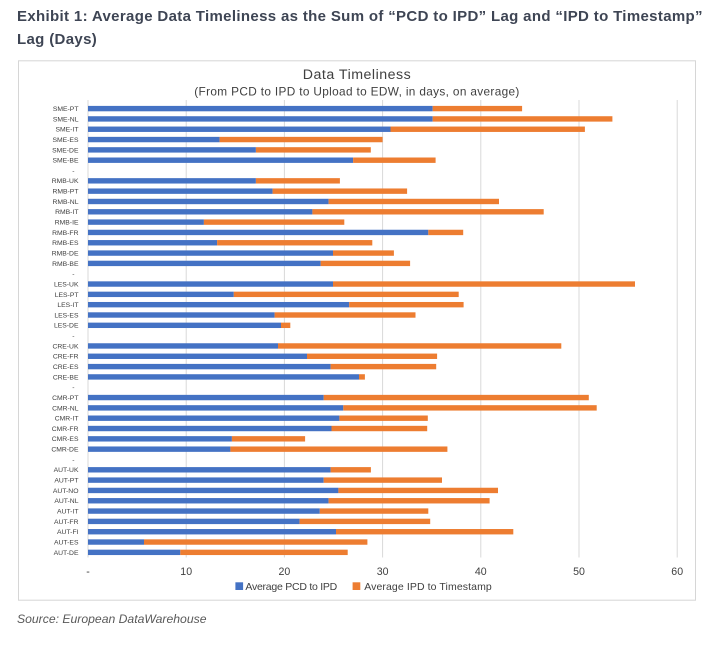 This screenshot has width=716, height=648. What do you see at coordinates (481, 572) in the screenshot?
I see `svg-text: 40` at bounding box center [481, 572].